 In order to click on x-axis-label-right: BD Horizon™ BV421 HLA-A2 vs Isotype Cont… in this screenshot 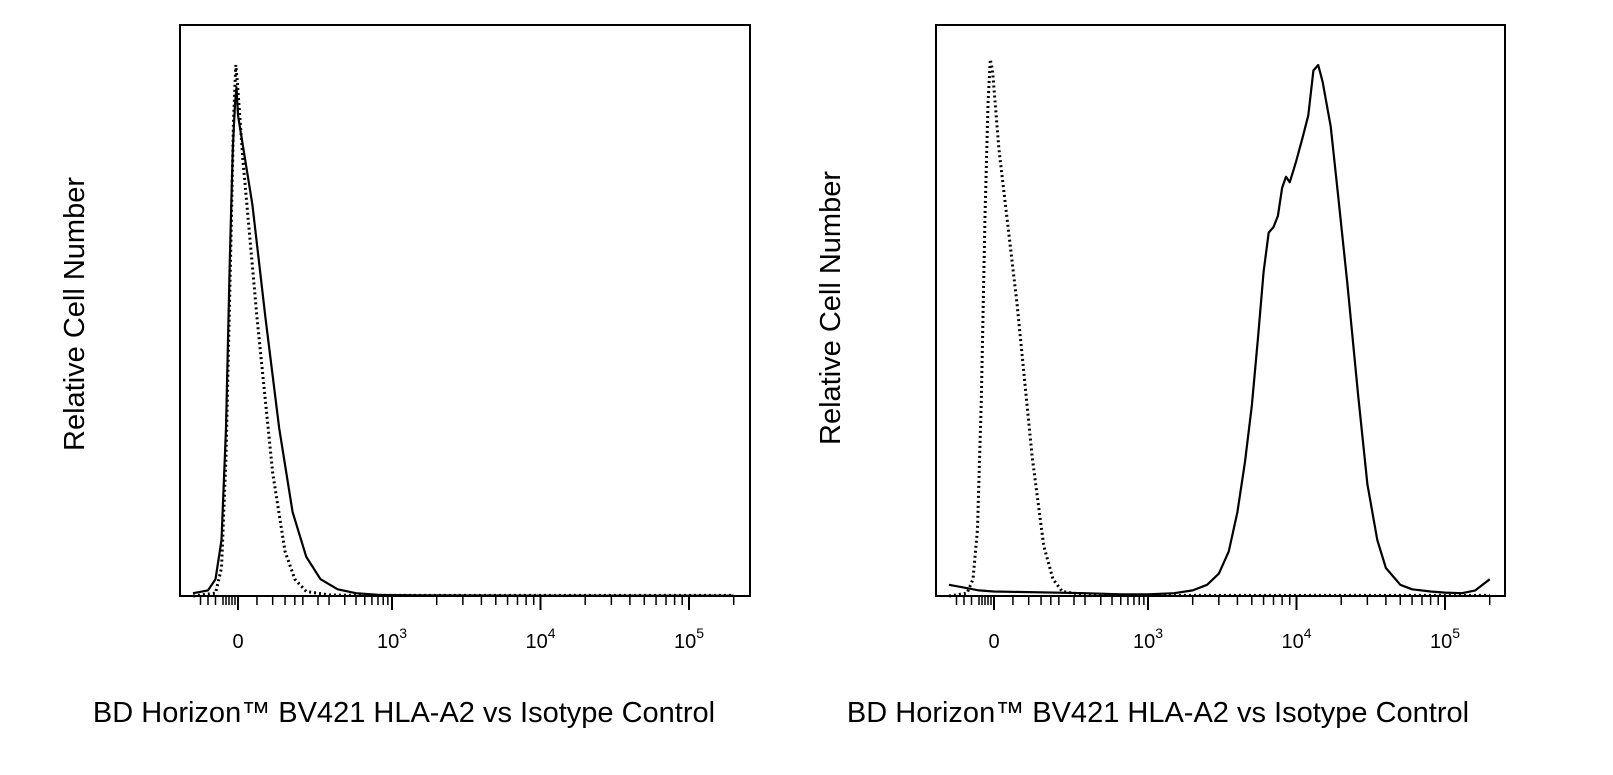, I will do `click(1158, 713)`.